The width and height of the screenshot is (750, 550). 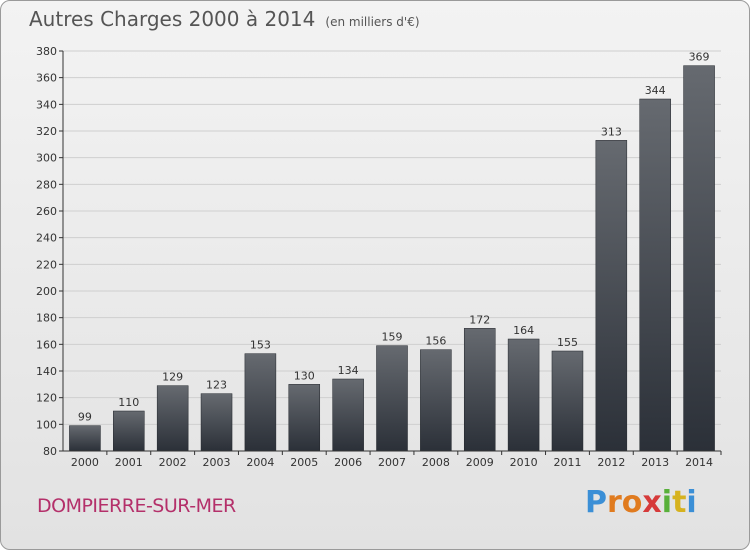 What do you see at coordinates (46, 424) in the screenshot?
I see `y-tick-label: 100` at bounding box center [46, 424].